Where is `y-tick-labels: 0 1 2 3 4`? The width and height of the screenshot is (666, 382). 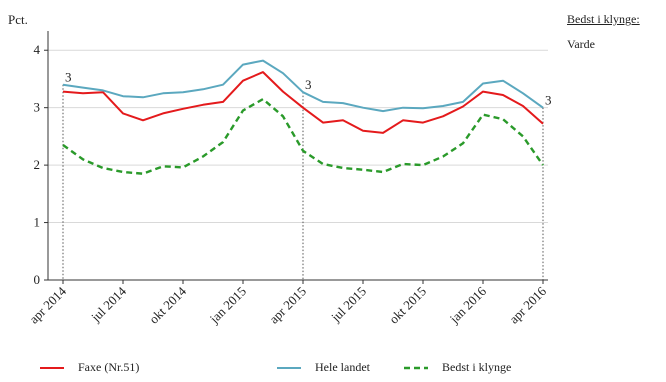
y-tick-labels: 0 1 2 3 4 is located at coordinates (37, 164).